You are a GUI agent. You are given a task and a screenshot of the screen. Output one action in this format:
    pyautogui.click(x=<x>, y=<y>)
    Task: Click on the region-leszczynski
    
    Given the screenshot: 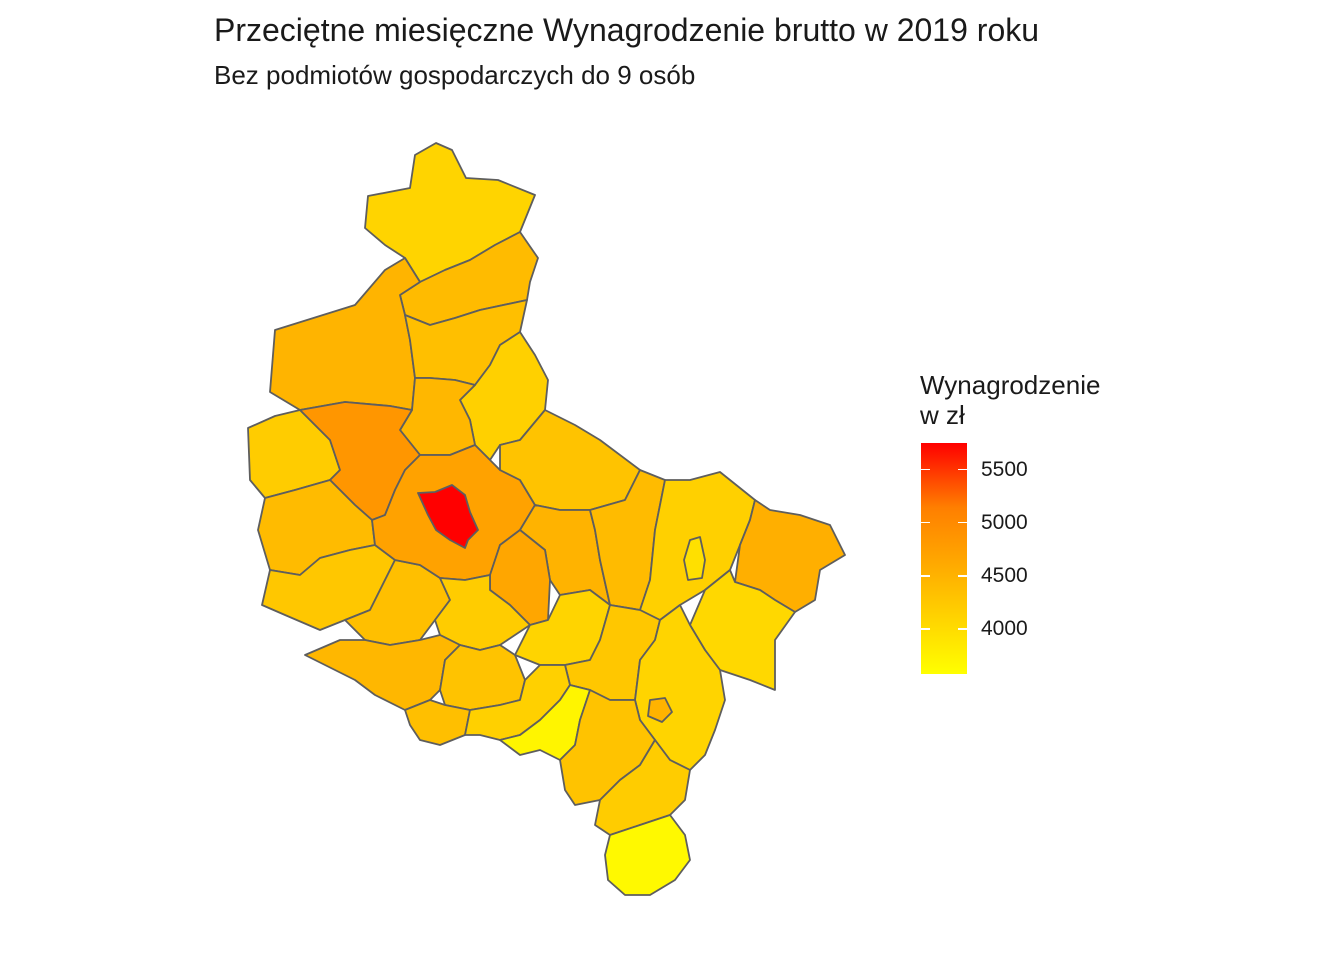 What is the action you would take?
    pyautogui.click(x=382, y=672)
    